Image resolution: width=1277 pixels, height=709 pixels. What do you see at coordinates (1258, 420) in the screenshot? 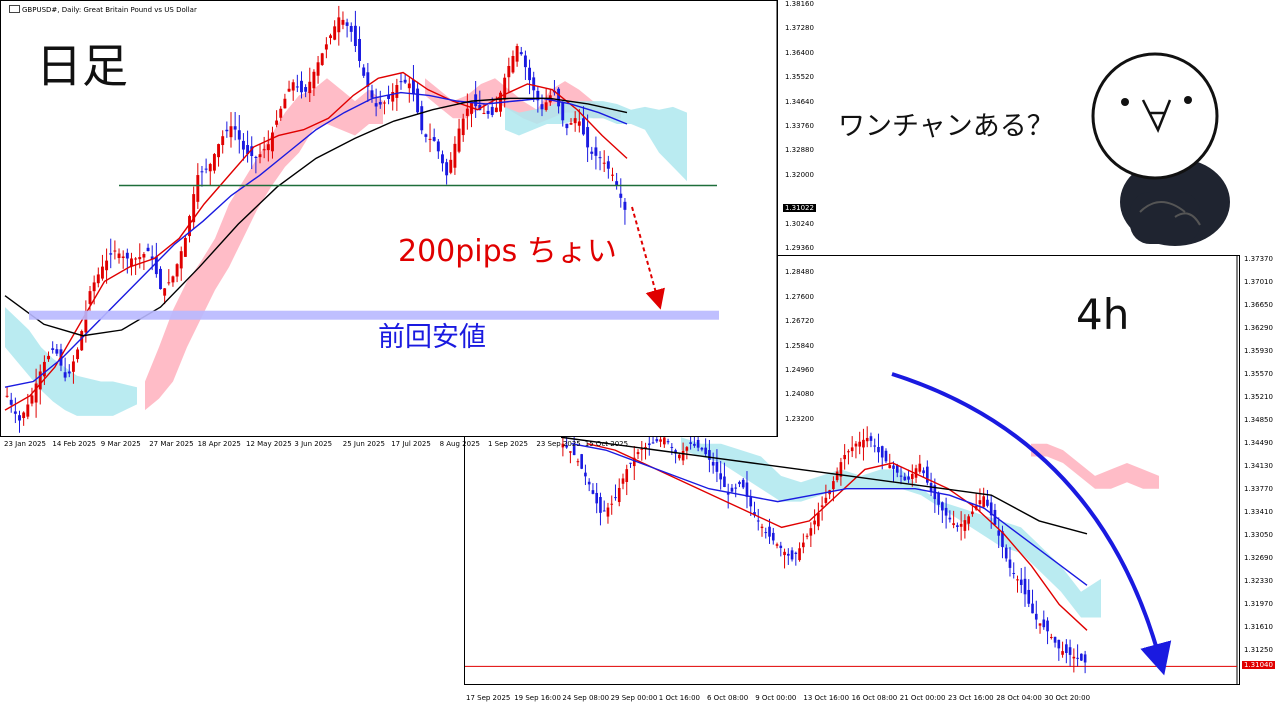
I see `y-tick-label: 1.34850` at bounding box center [1258, 420].